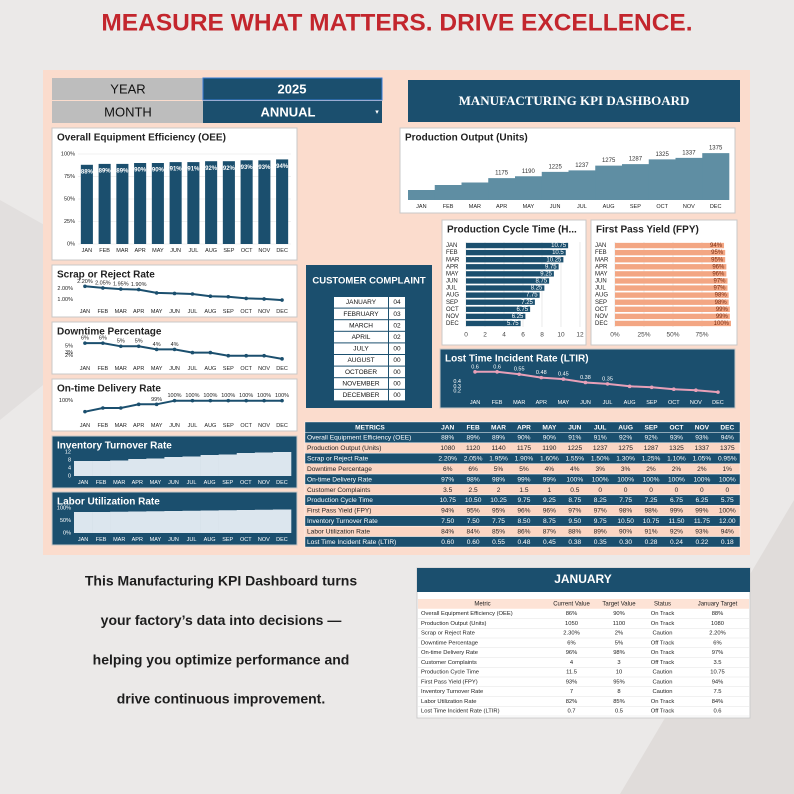 This screenshot has width=794, height=794. What do you see at coordinates (571, 604) in the screenshot?
I see `january-header: Current Value` at bounding box center [571, 604].